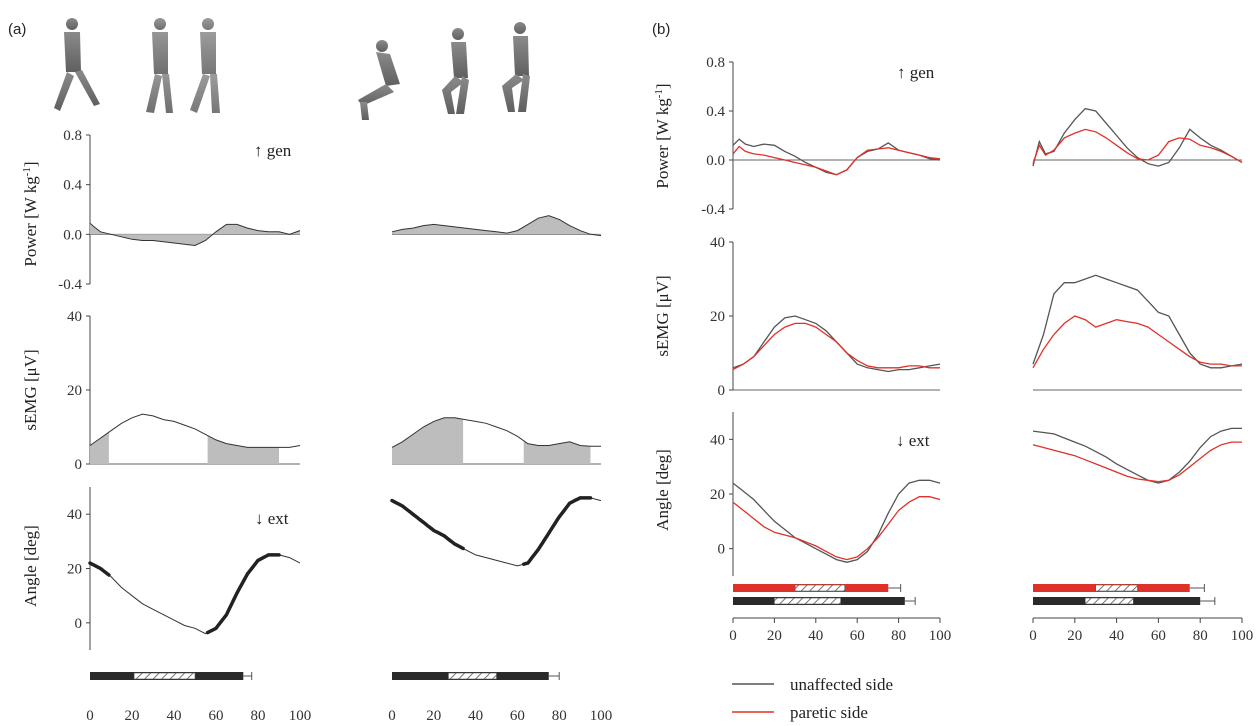 The image size is (1259, 726). What do you see at coordinates (79, 465) in the screenshot?
I see `a-semg-walk-y-tick-label: 0` at bounding box center [79, 465].